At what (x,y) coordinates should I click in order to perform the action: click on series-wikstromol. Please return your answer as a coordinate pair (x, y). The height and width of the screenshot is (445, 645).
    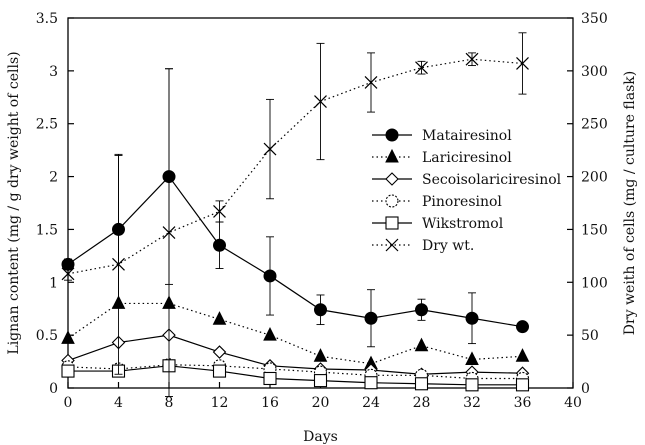
    Looking at the image, I should click on (295, 375).